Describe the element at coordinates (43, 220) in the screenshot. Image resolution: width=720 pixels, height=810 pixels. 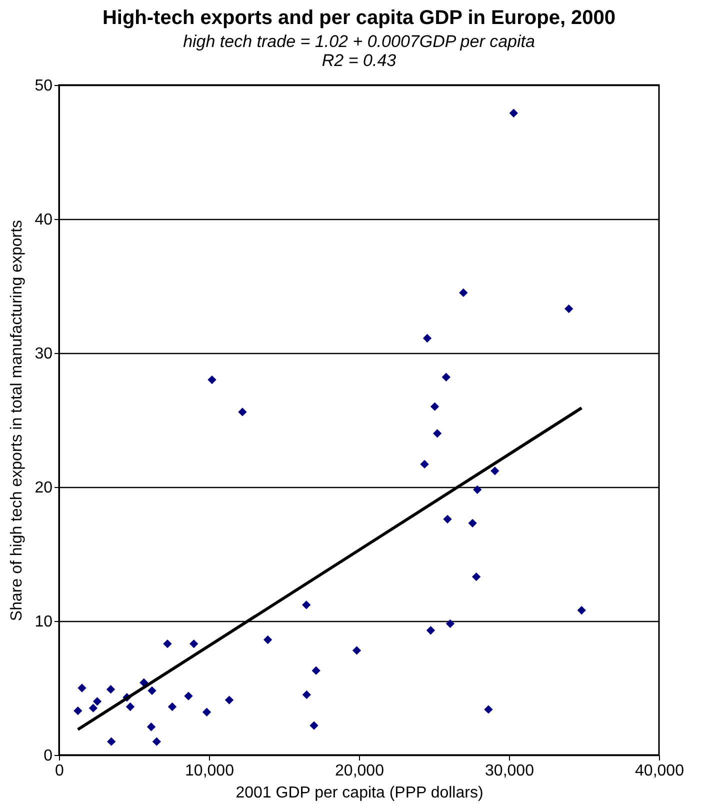
I see `y-tick-label: 40` at that location.